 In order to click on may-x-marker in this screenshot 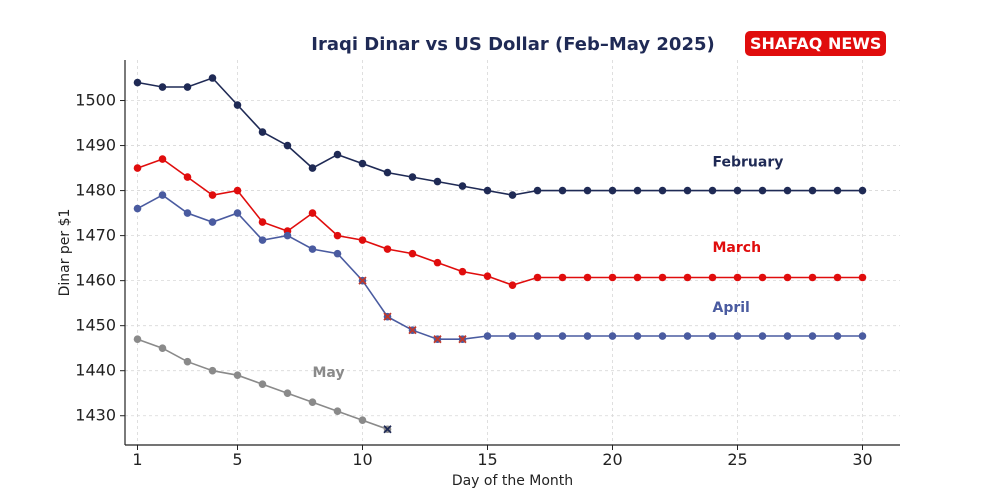, I will do `click(387, 429)`.